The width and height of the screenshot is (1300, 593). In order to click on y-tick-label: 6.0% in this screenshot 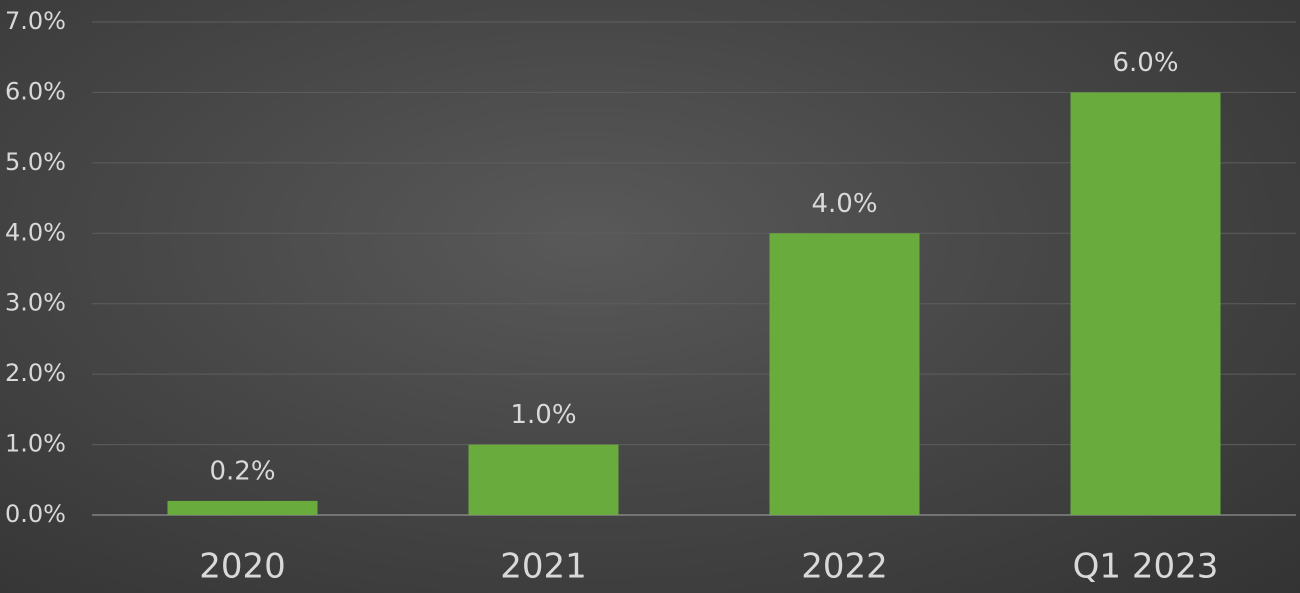, I will do `click(35, 91)`.